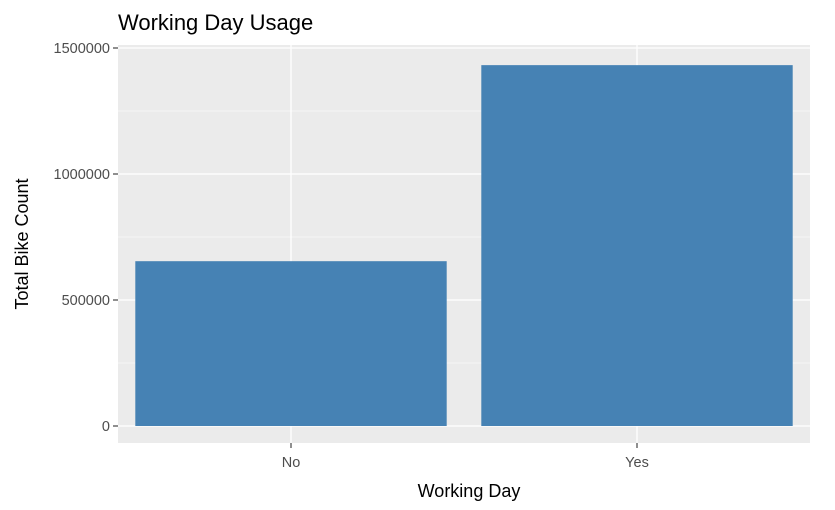 The image size is (835, 510). I want to click on bar-no, so click(291, 343).